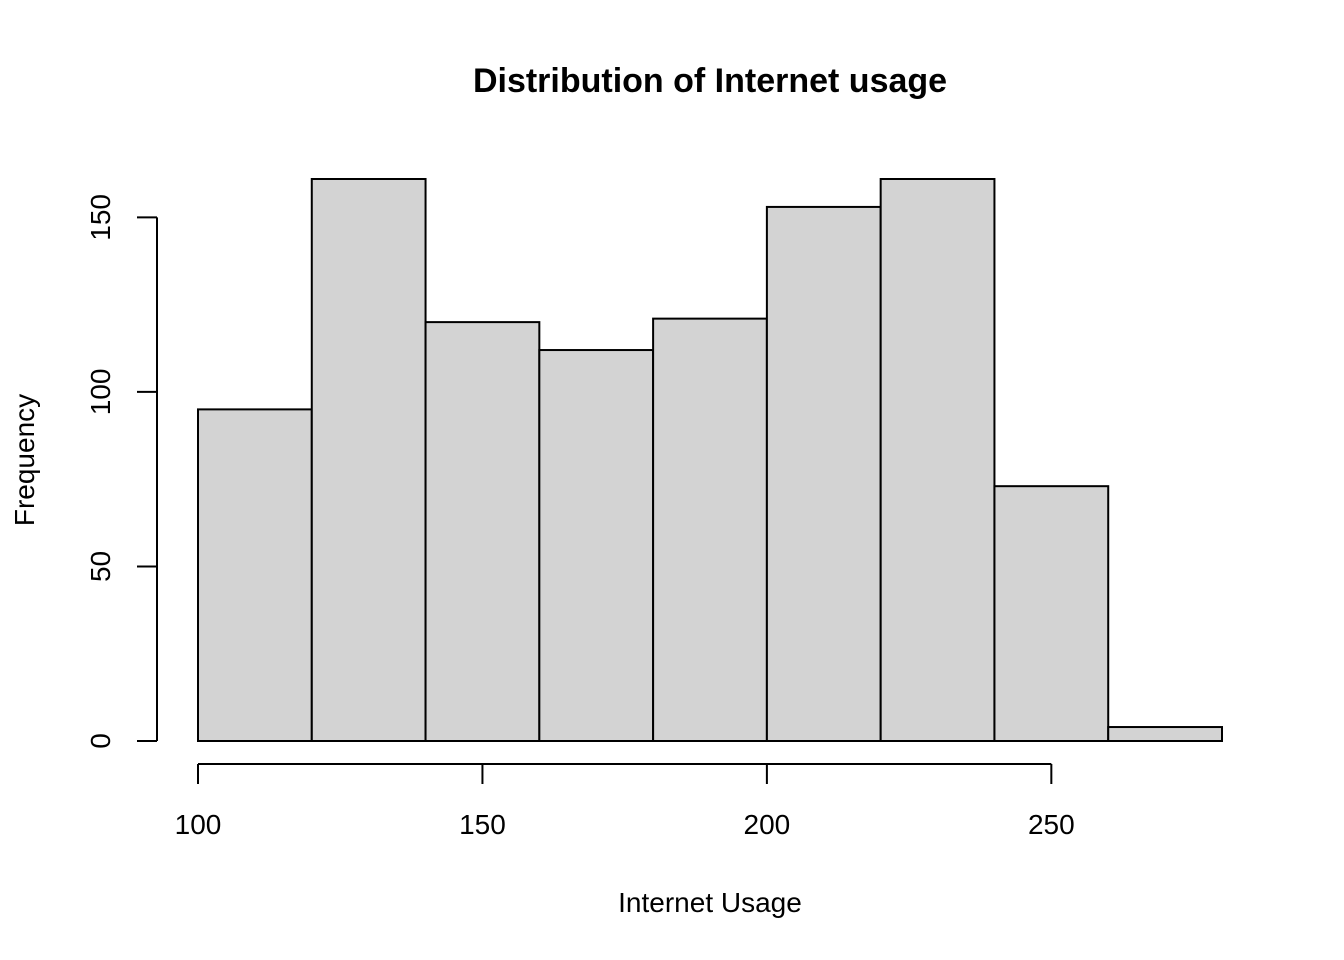 The image size is (1344, 960). Describe the element at coordinates (767, 824) in the screenshot. I see `x-axis-tick-label: 200` at that location.